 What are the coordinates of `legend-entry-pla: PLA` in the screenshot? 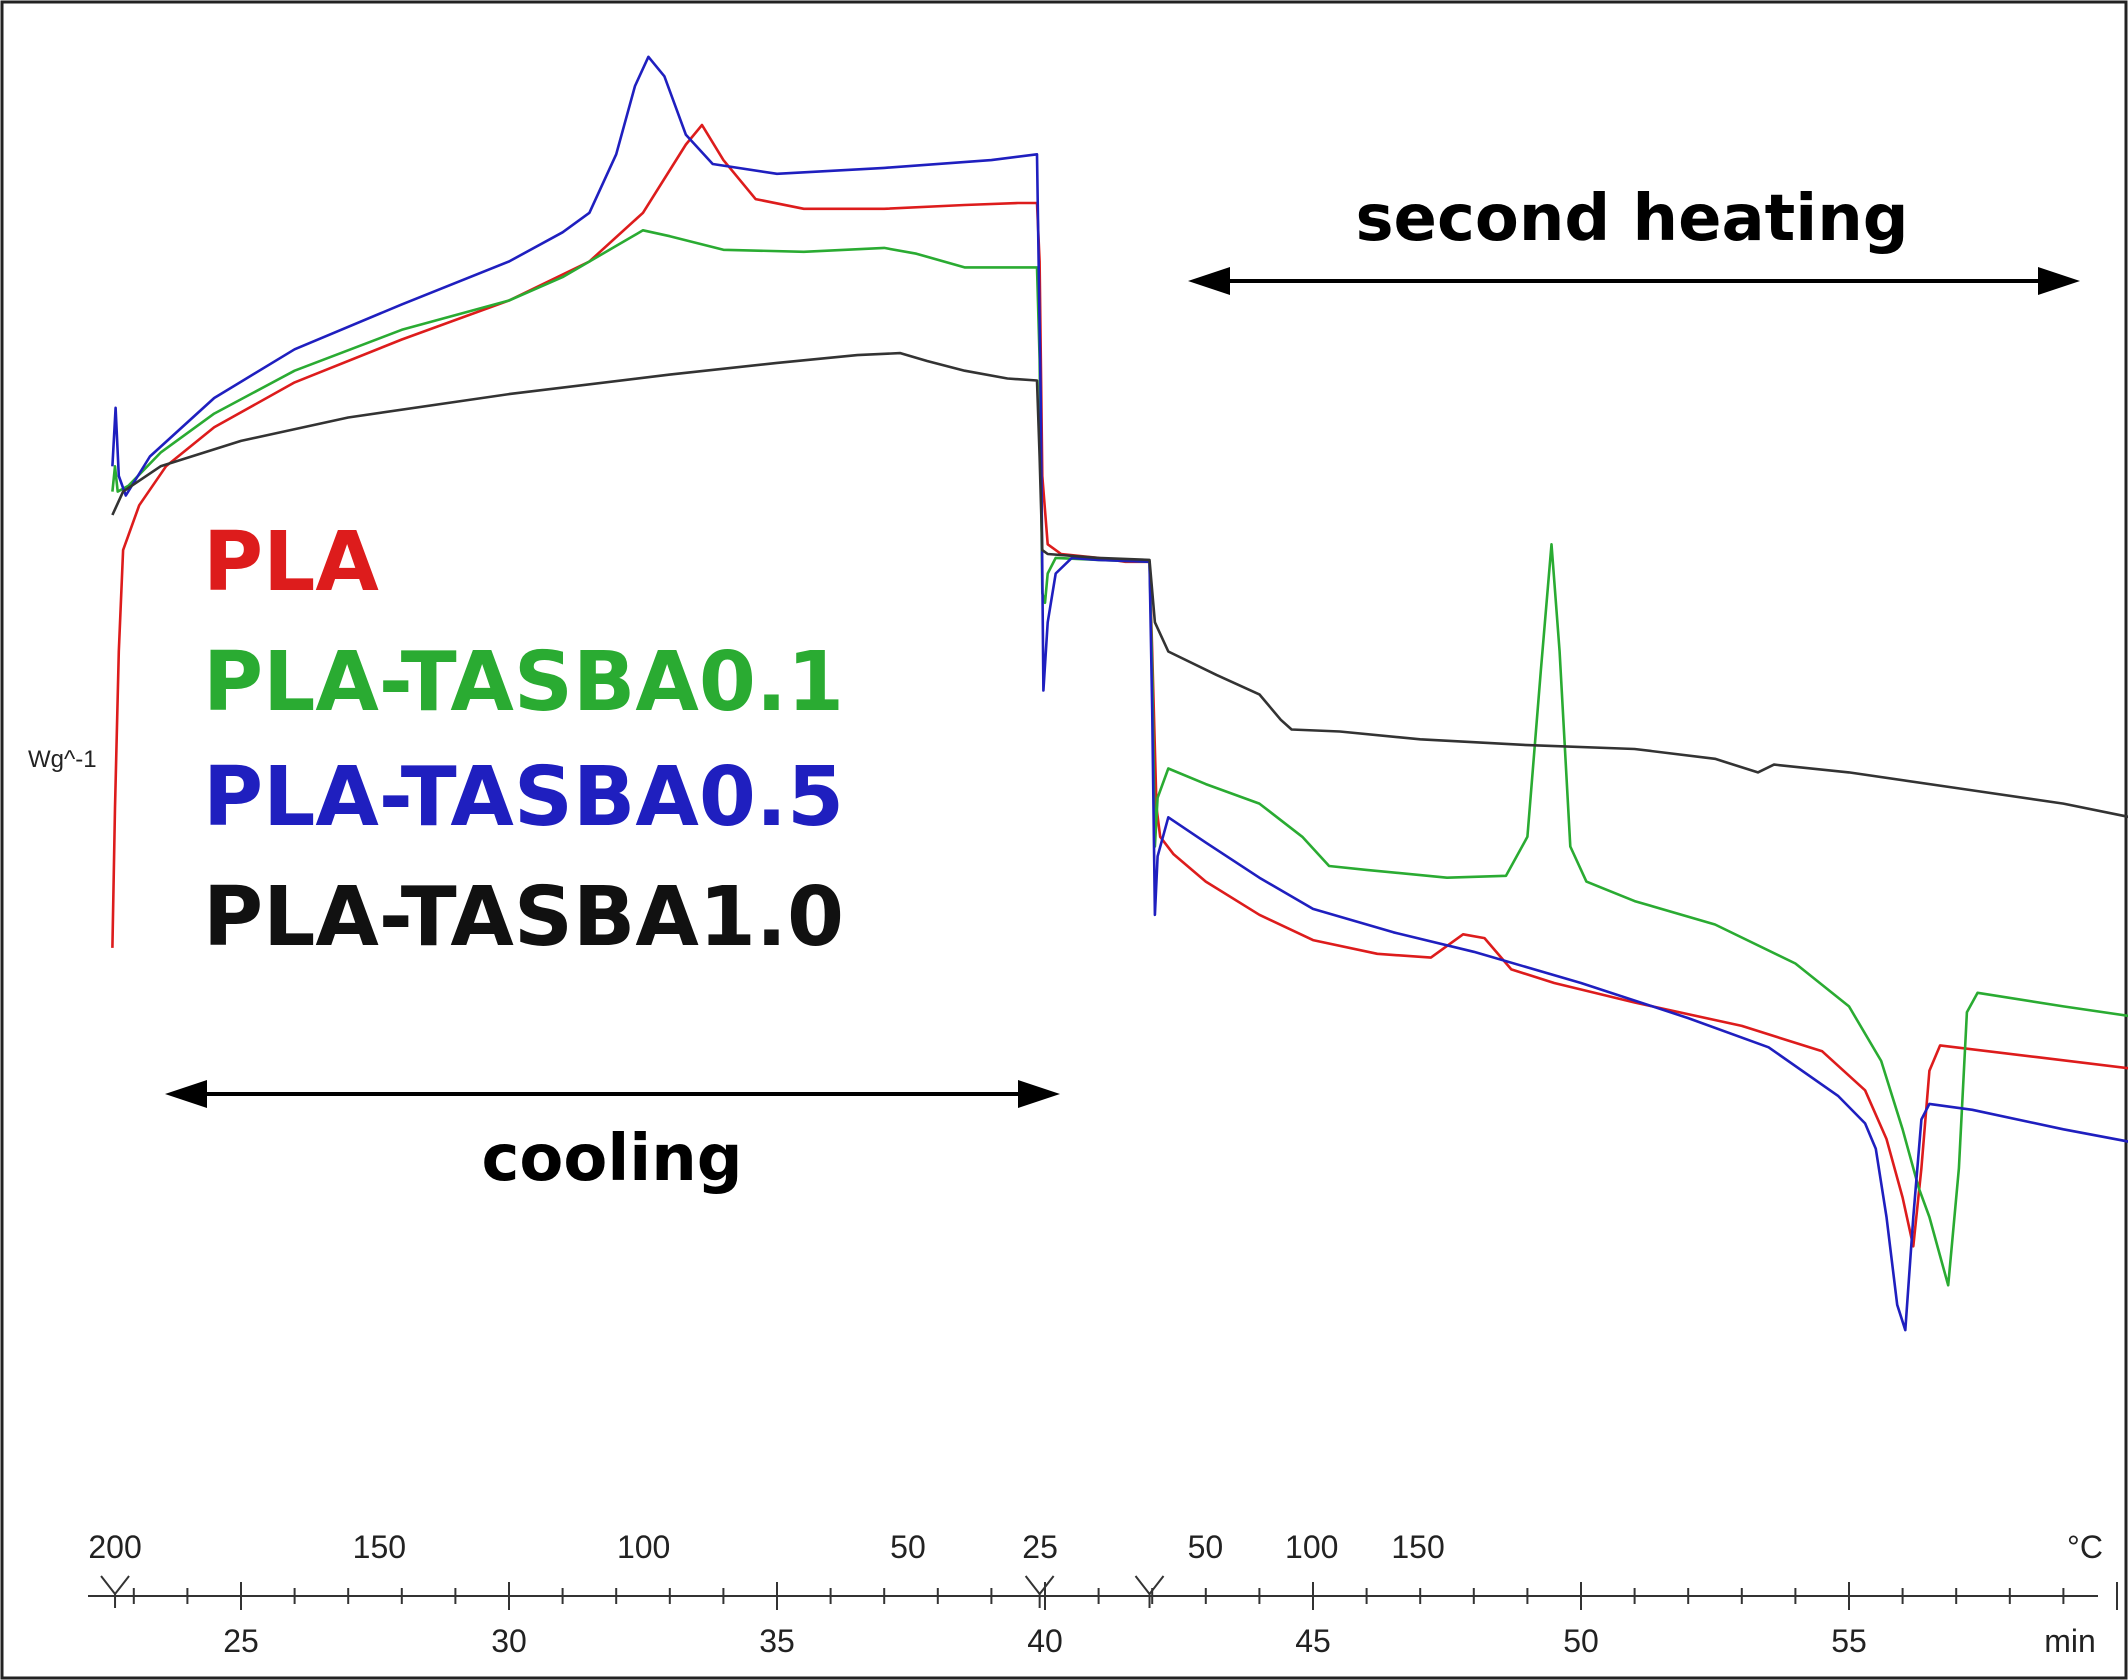 It's located at (291, 562).